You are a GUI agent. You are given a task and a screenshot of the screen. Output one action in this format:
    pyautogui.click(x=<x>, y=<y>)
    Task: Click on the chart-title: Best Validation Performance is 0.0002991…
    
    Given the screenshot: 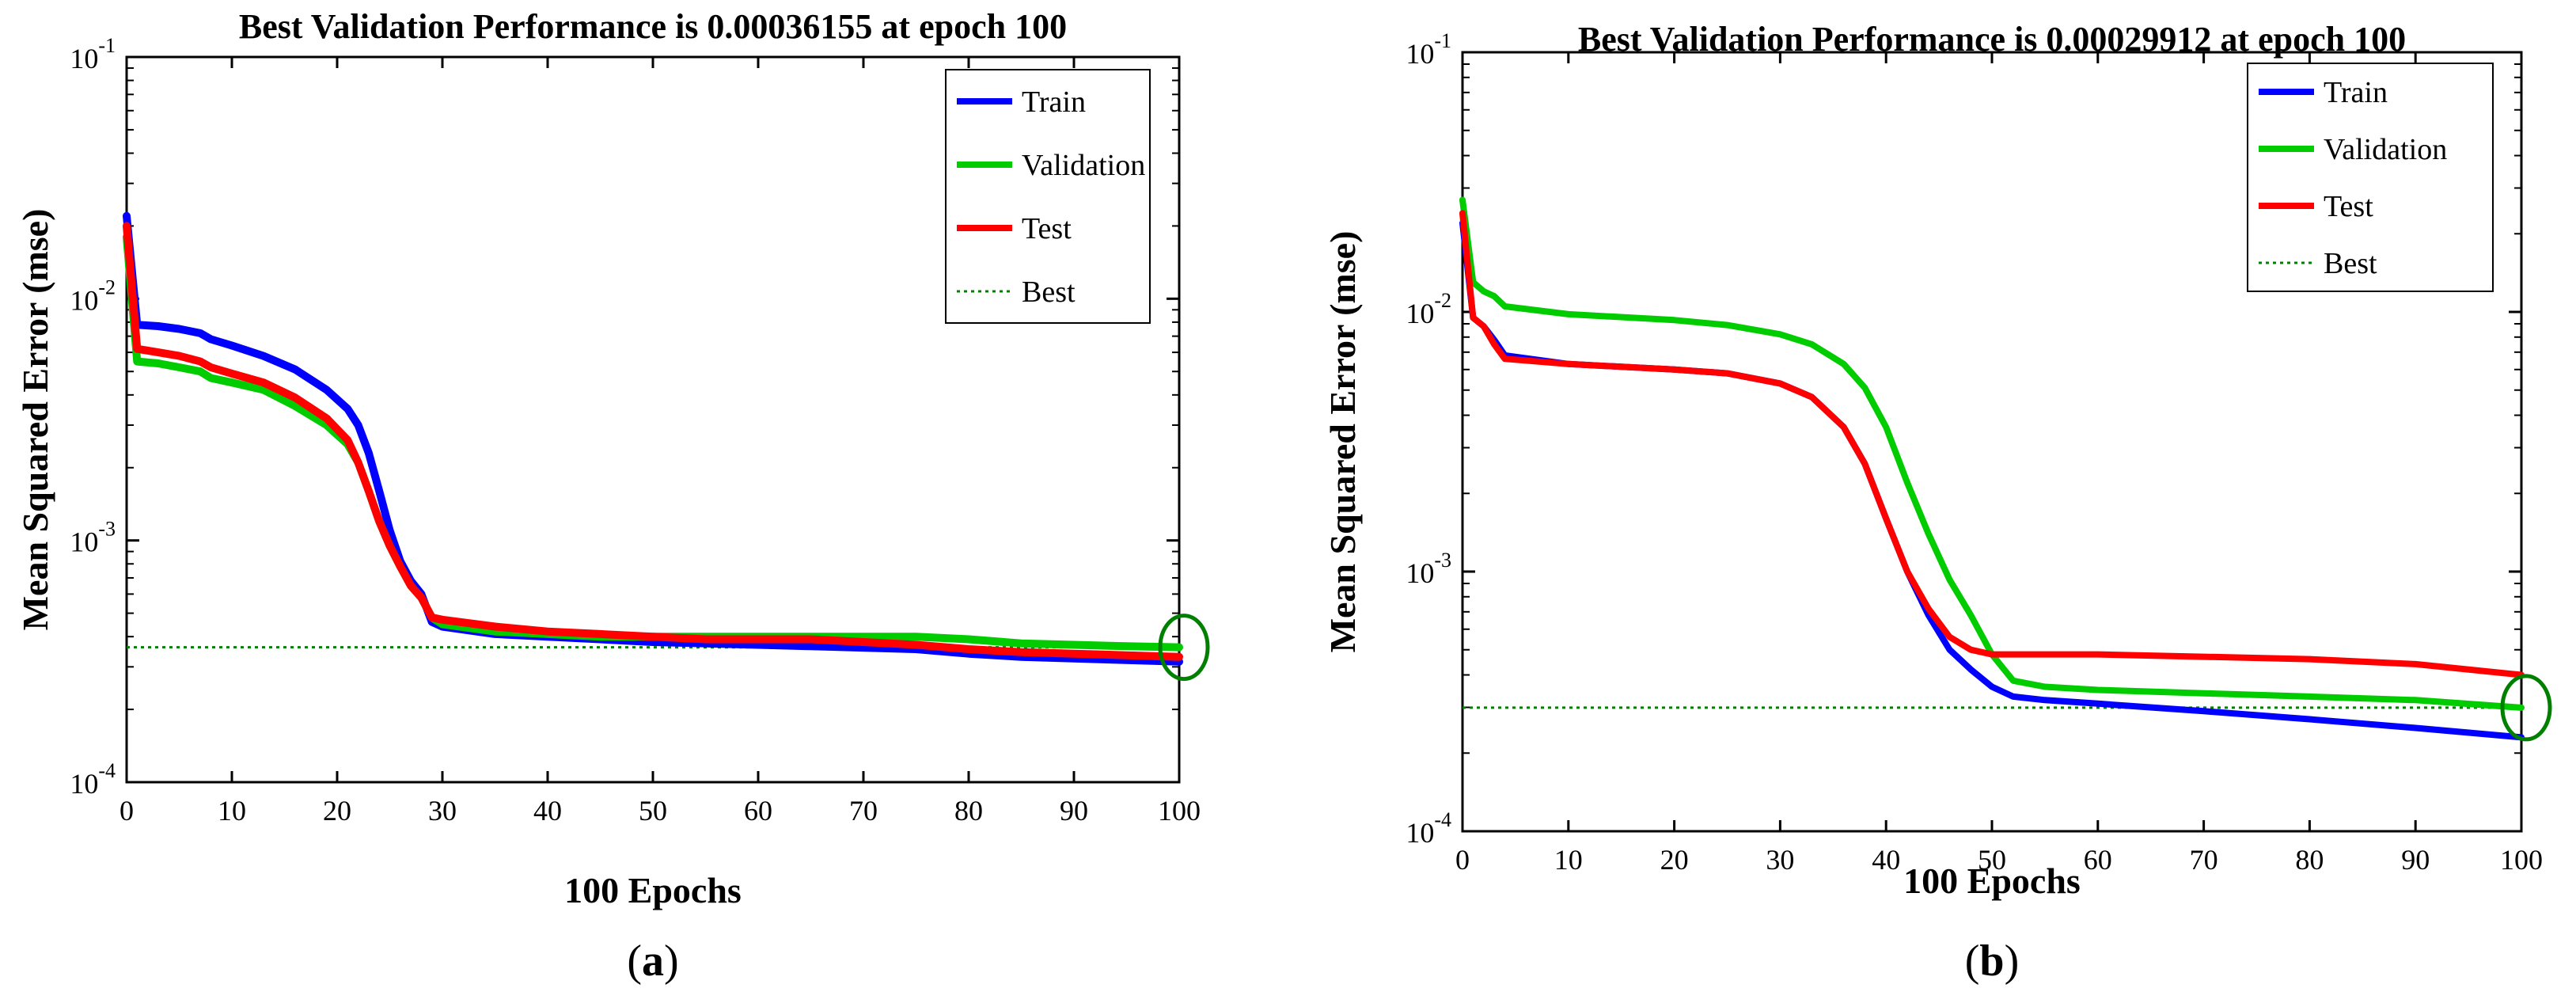 What is the action you would take?
    pyautogui.click(x=1992, y=39)
    